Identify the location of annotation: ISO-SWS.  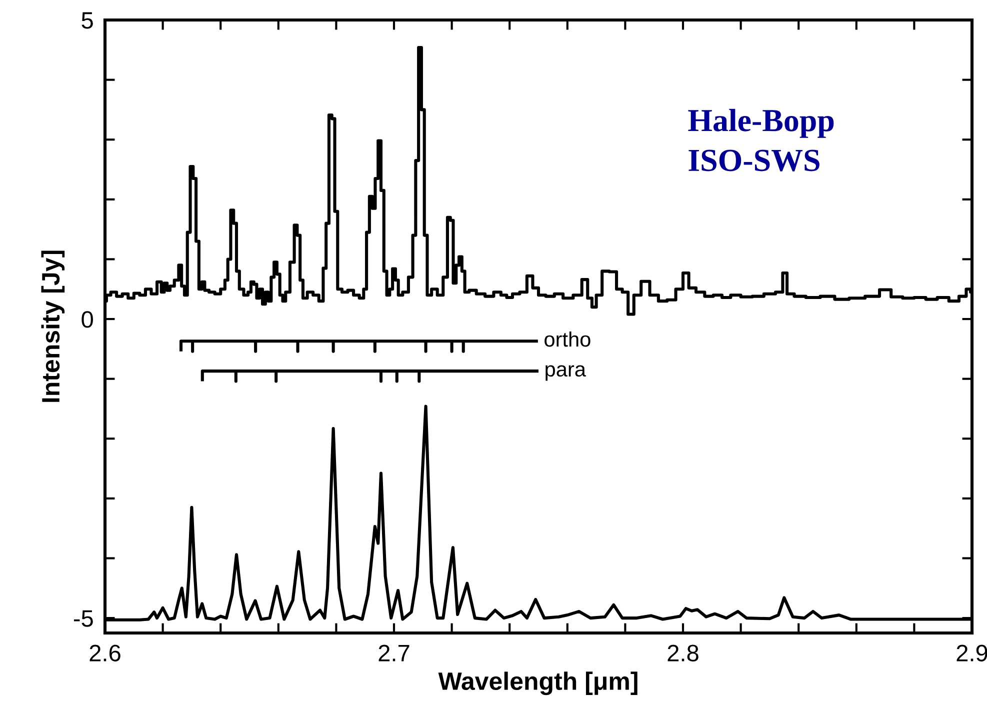
(754, 161).